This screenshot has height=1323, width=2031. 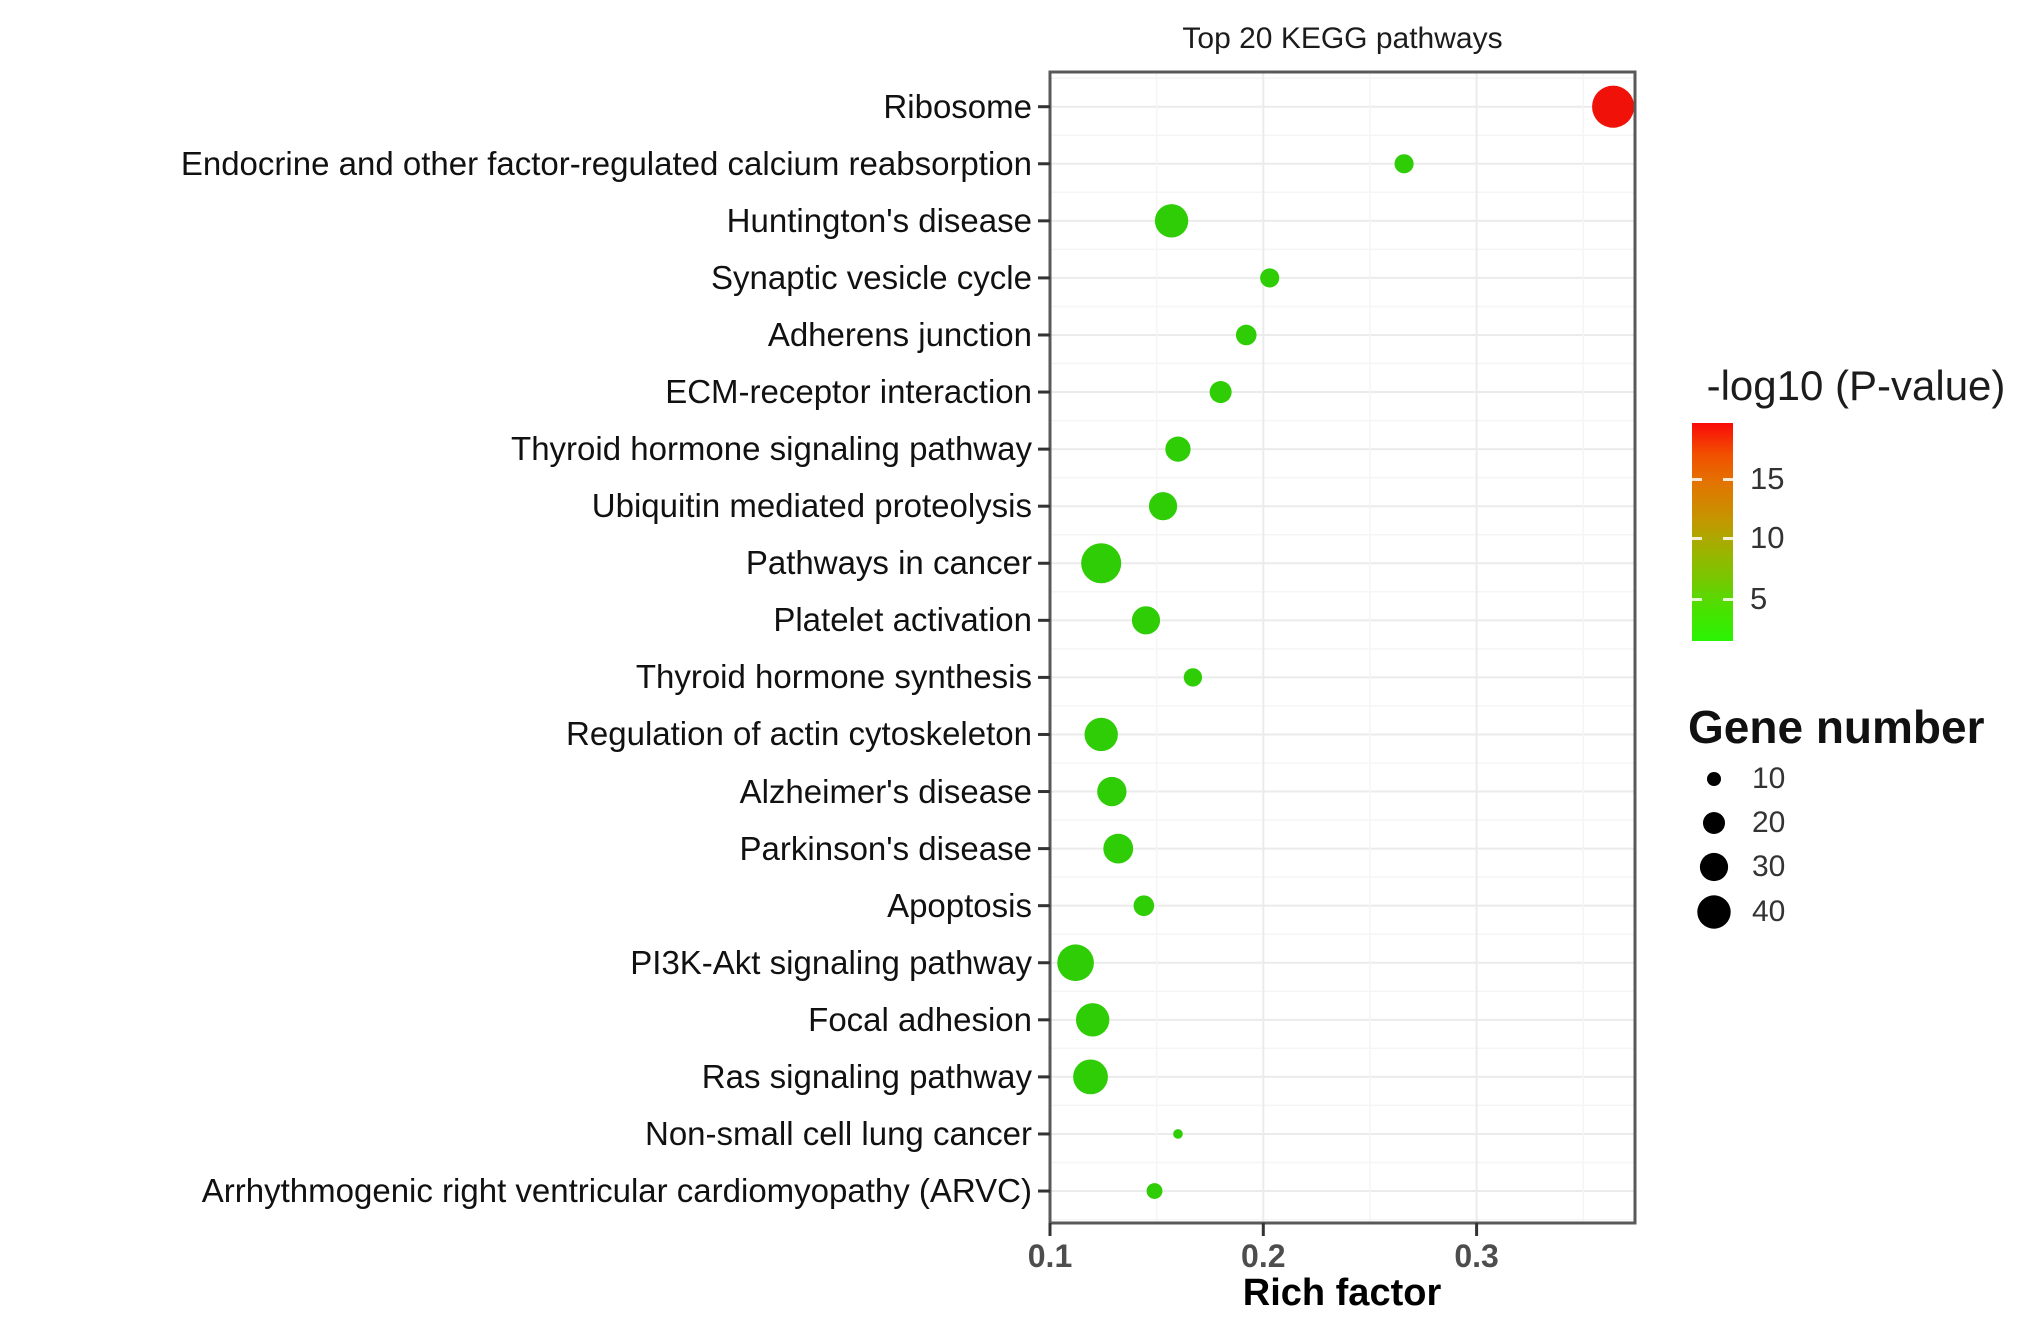 I want to click on pathway-label: ECM-receptor interaction, so click(x=848, y=392).